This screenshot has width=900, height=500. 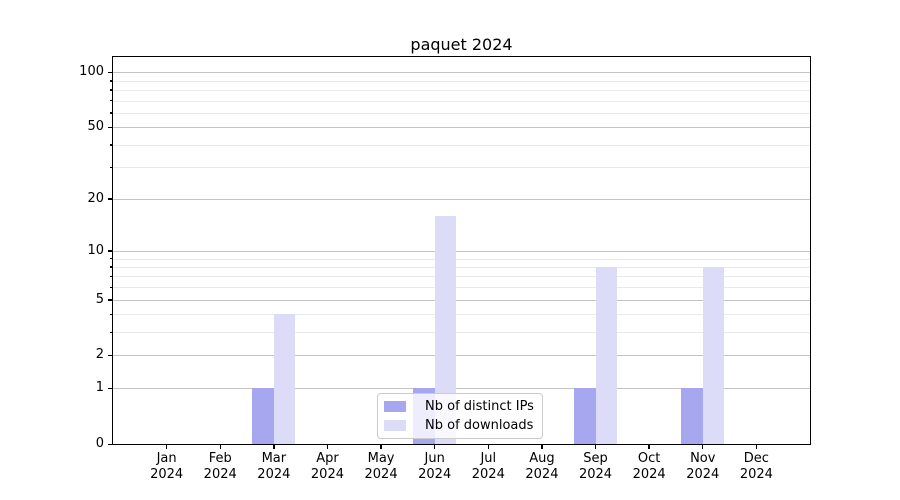 I want to click on x-axis-tick-label: Oct 2024, so click(x=649, y=466).